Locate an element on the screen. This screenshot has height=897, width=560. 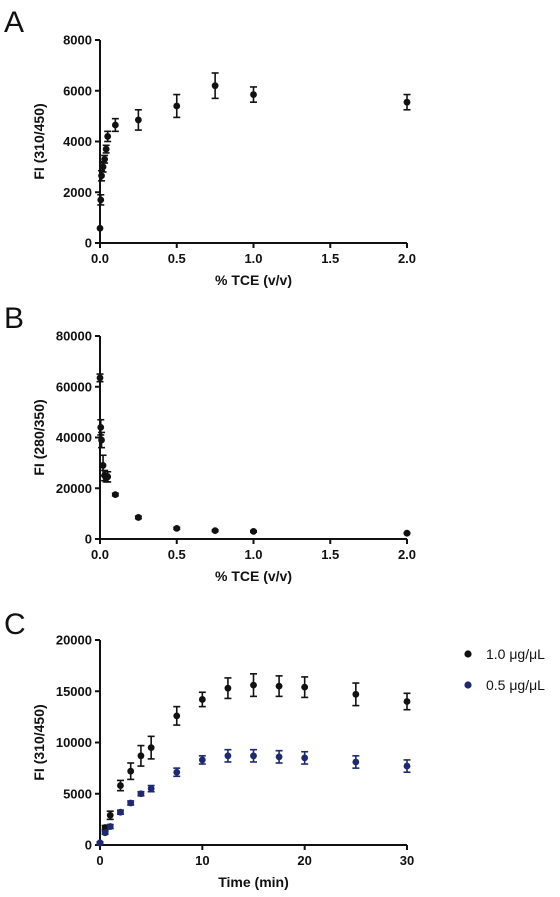
y-tick-label: 80000 is located at coordinates (74, 336).